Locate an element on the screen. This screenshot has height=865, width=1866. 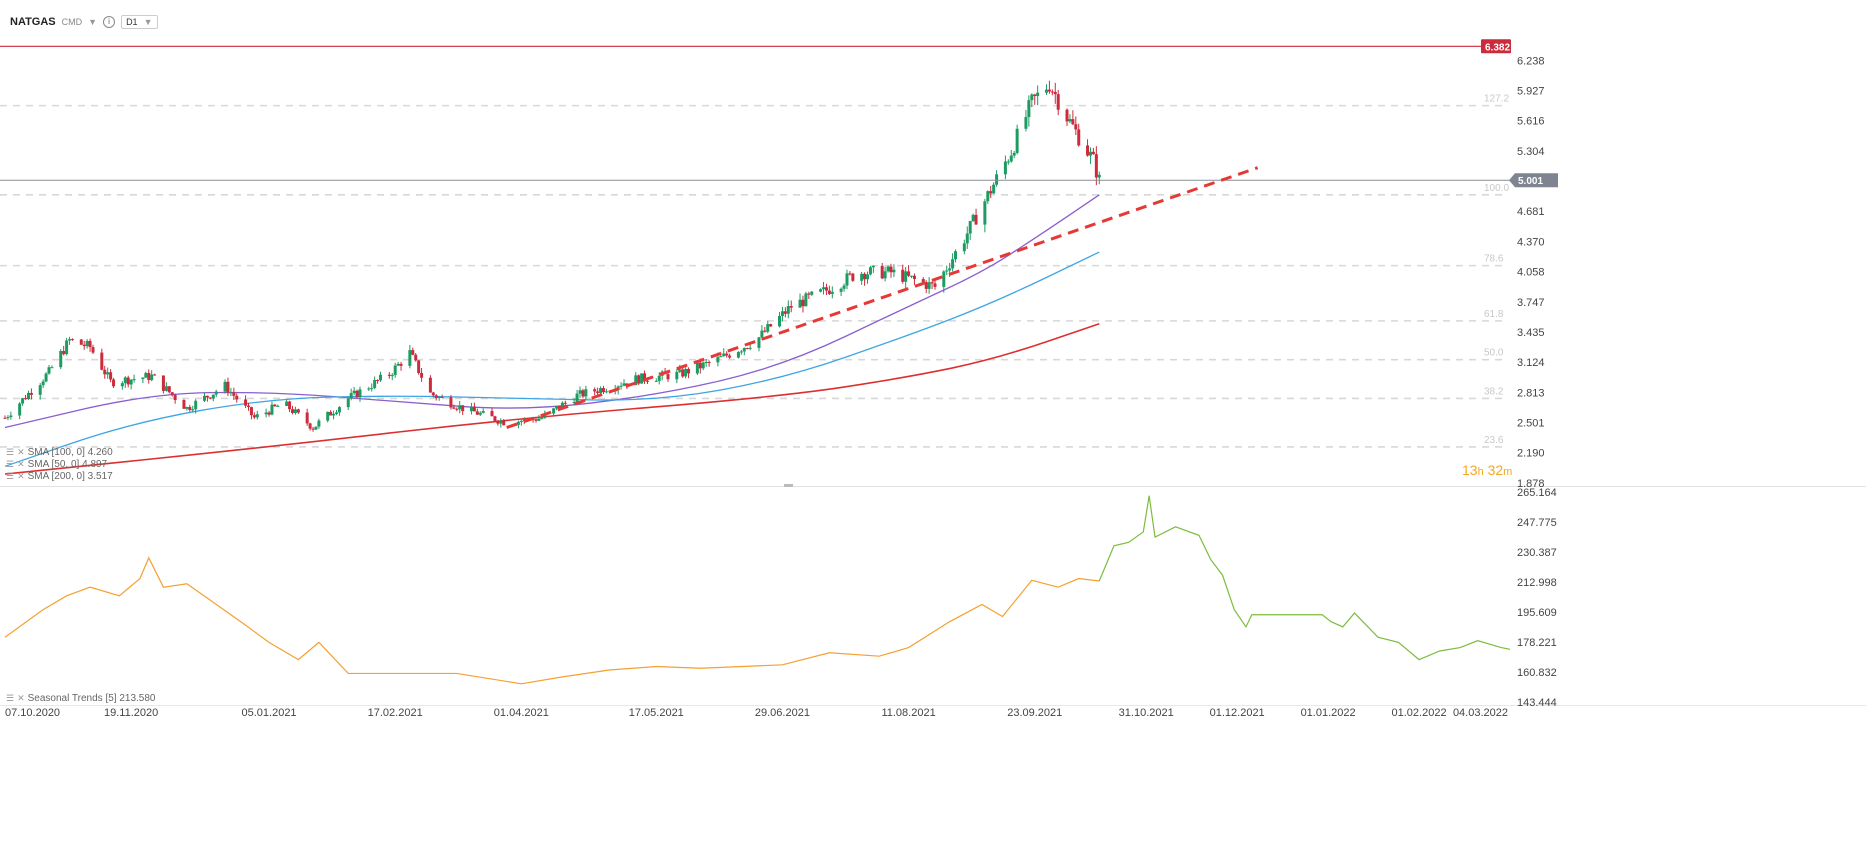
y-tick-label: 230.387 is located at coordinates (1537, 553).